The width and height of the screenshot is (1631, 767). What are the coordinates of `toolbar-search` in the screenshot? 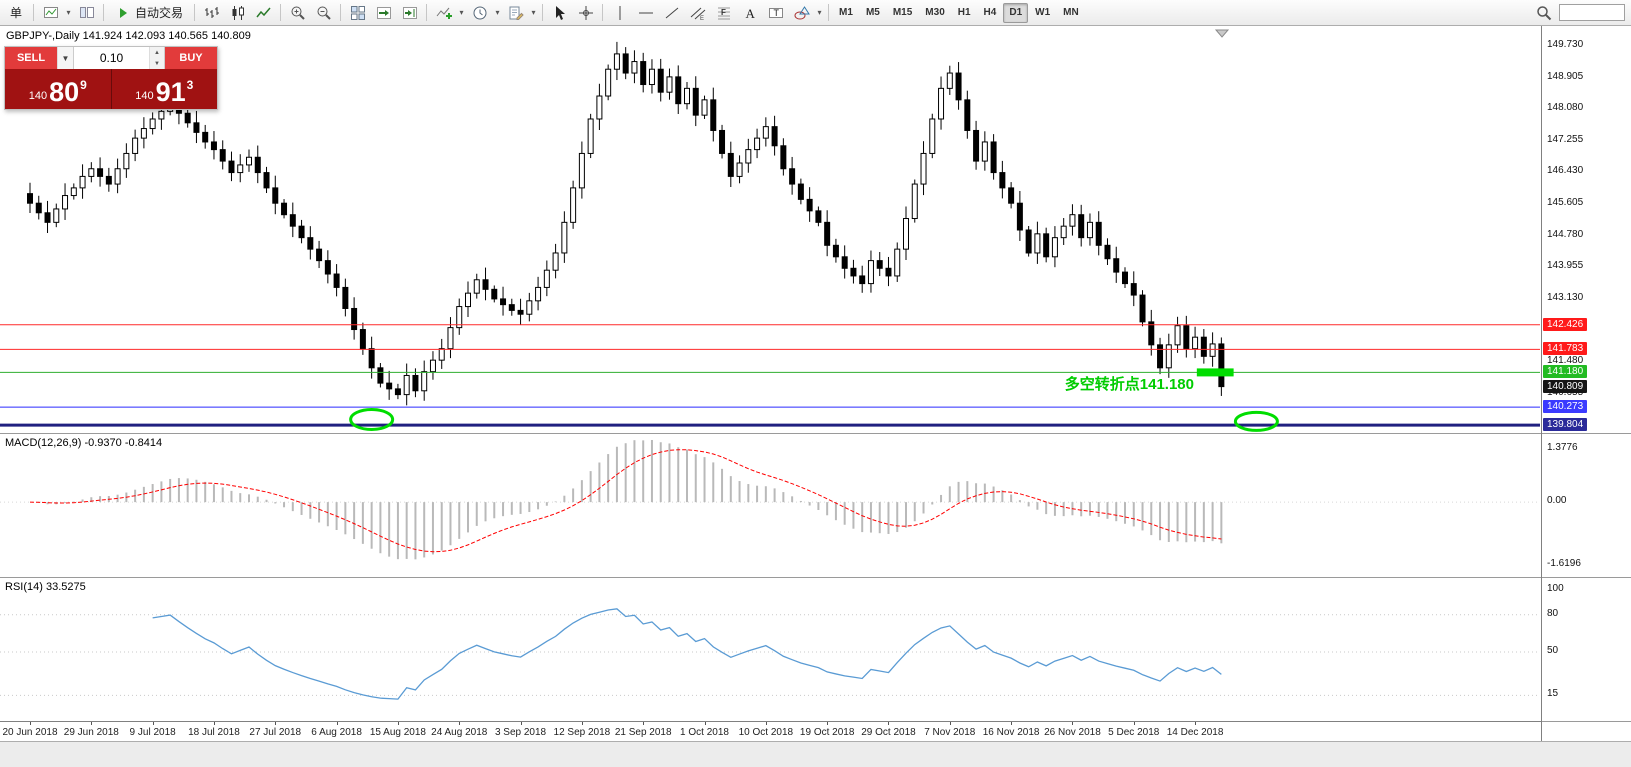 It's located at (1579, 12).